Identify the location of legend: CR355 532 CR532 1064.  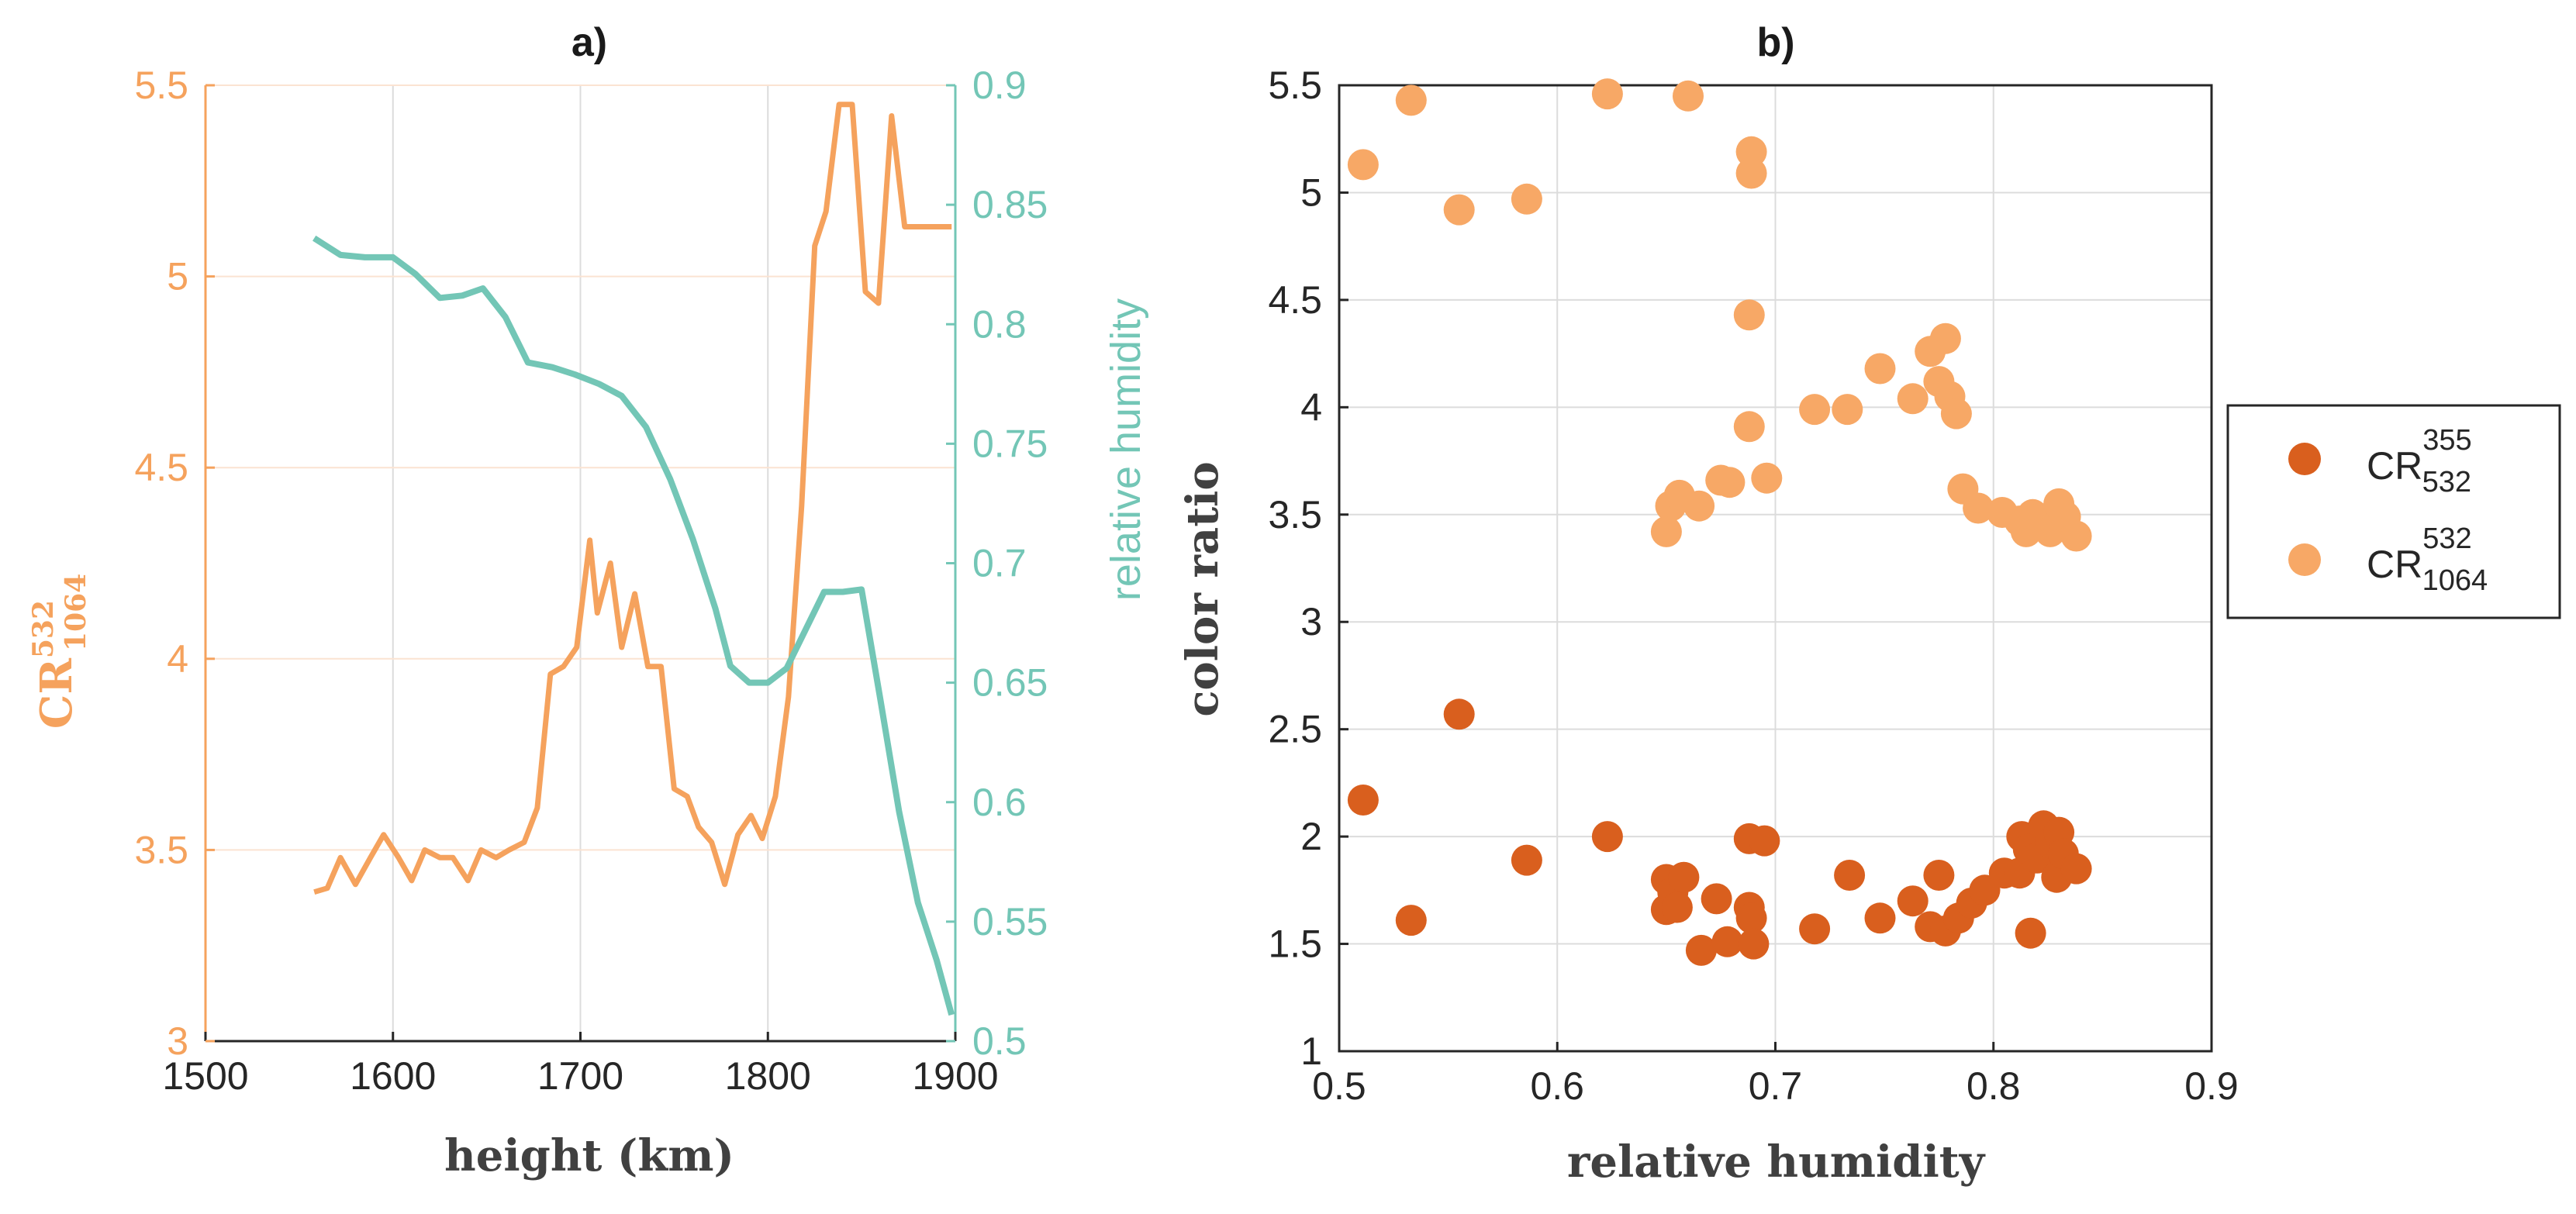
(2393, 511).